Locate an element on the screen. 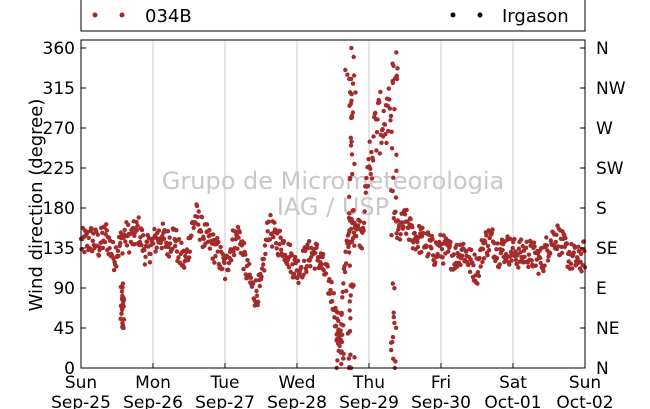 Image resolution: width=650 pixels, height=409 pixels. legend-label-irgason: Irgason is located at coordinates (535, 16).